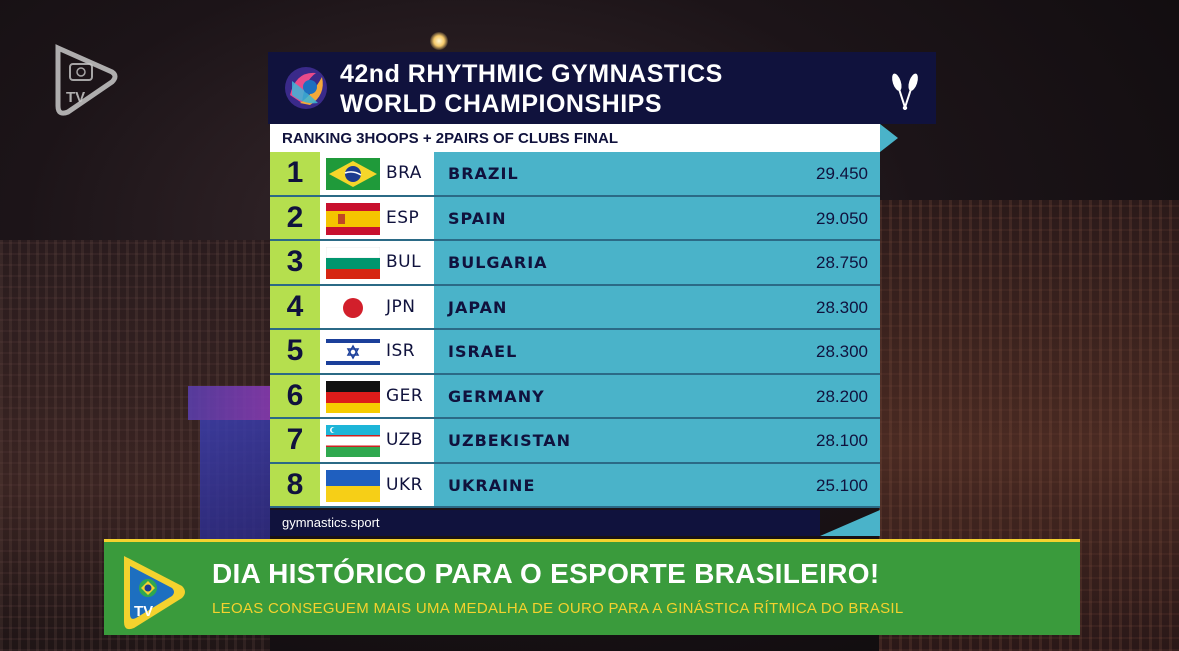  I want to click on flag-israel-icon, so click(353, 352).